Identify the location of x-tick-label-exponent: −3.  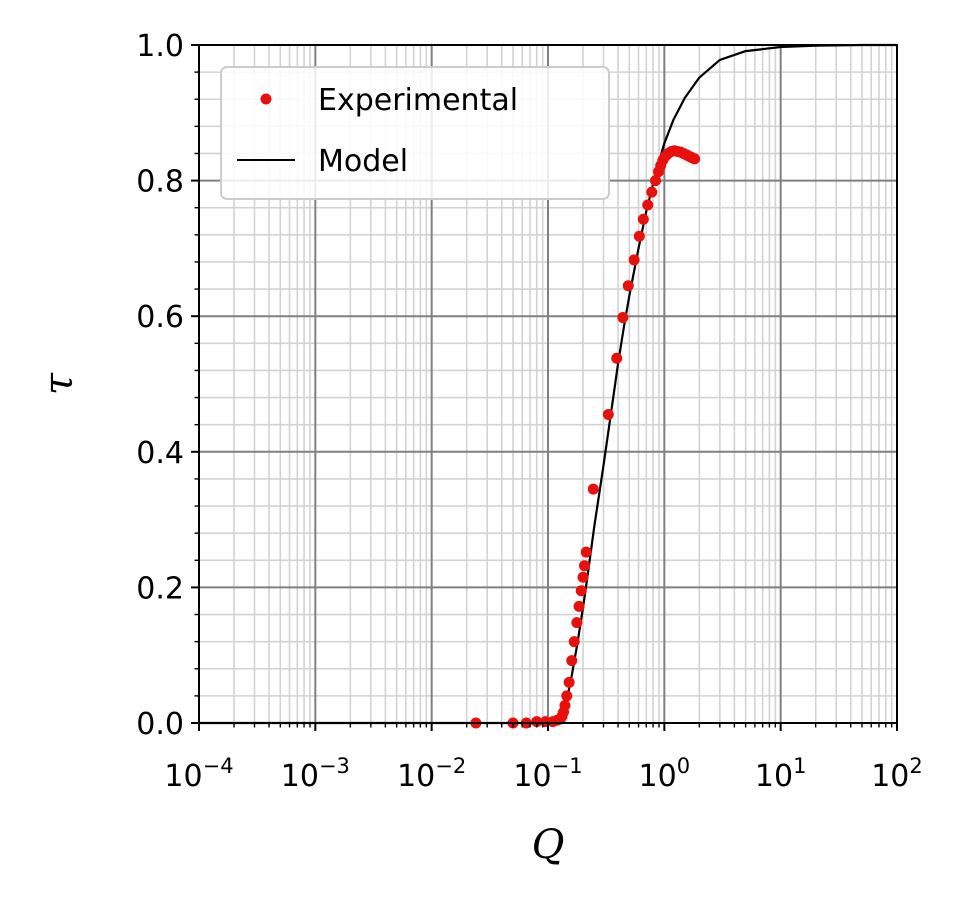
(334, 766).